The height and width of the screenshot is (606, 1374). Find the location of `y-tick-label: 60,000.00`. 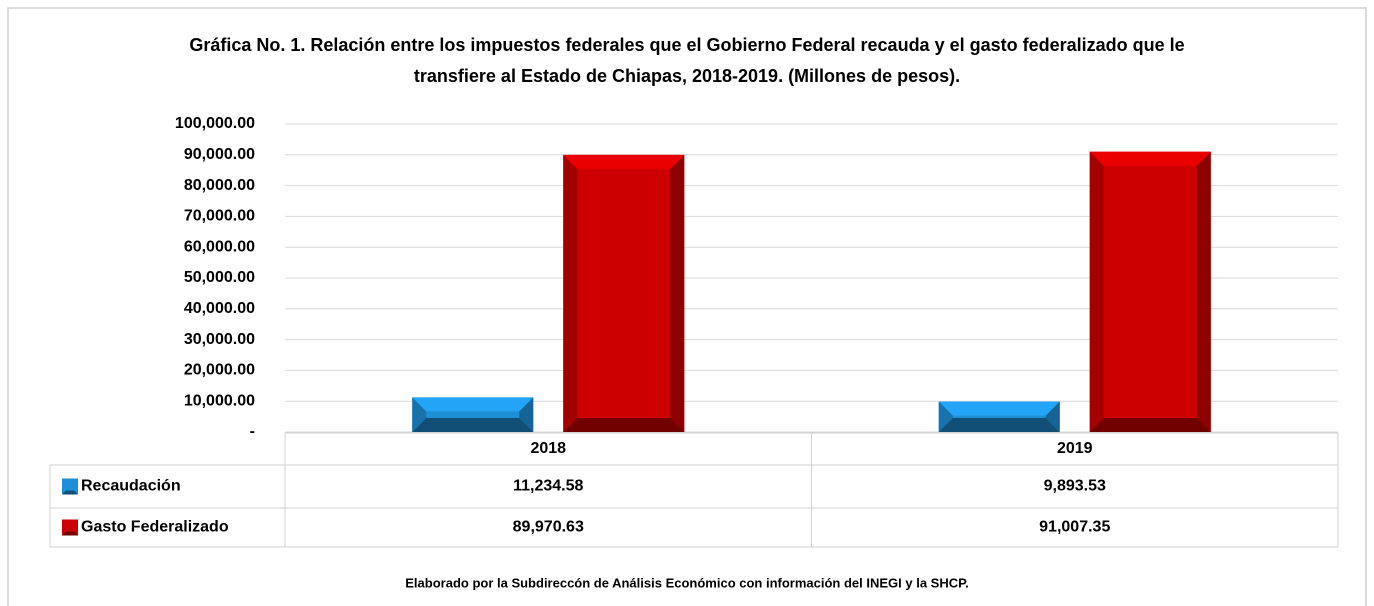

y-tick-label: 60,000.00 is located at coordinates (219, 246).